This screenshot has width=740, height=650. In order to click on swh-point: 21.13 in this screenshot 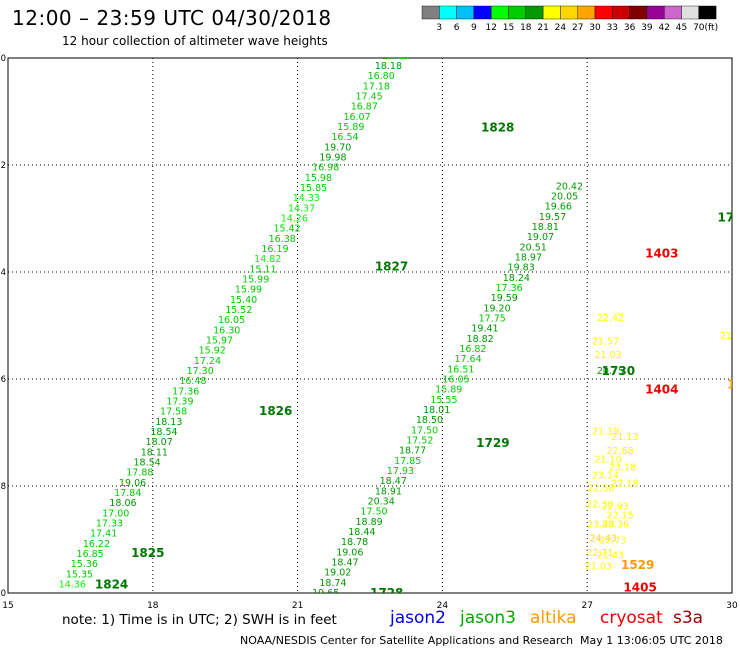, I will do `click(624, 437)`.